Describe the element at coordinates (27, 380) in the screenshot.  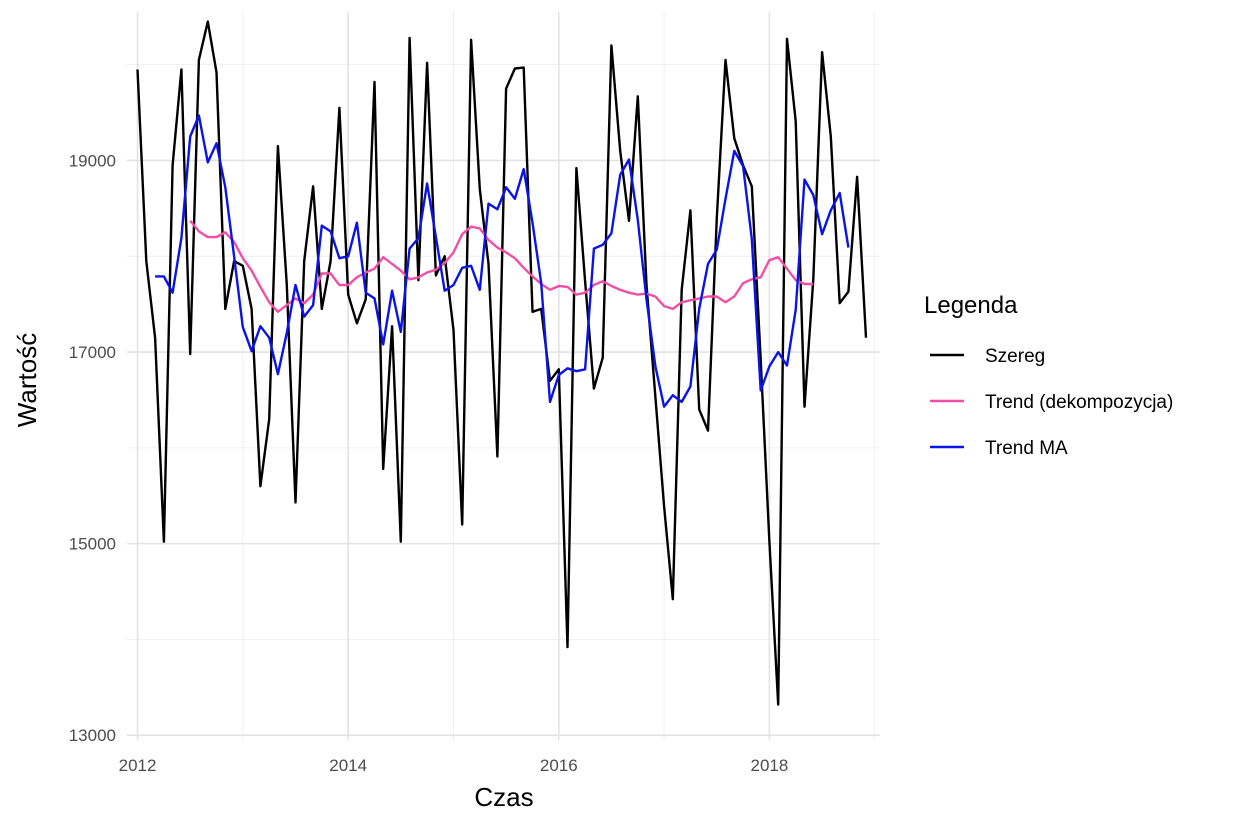
I see `y-axis-title: Wartość` at that location.